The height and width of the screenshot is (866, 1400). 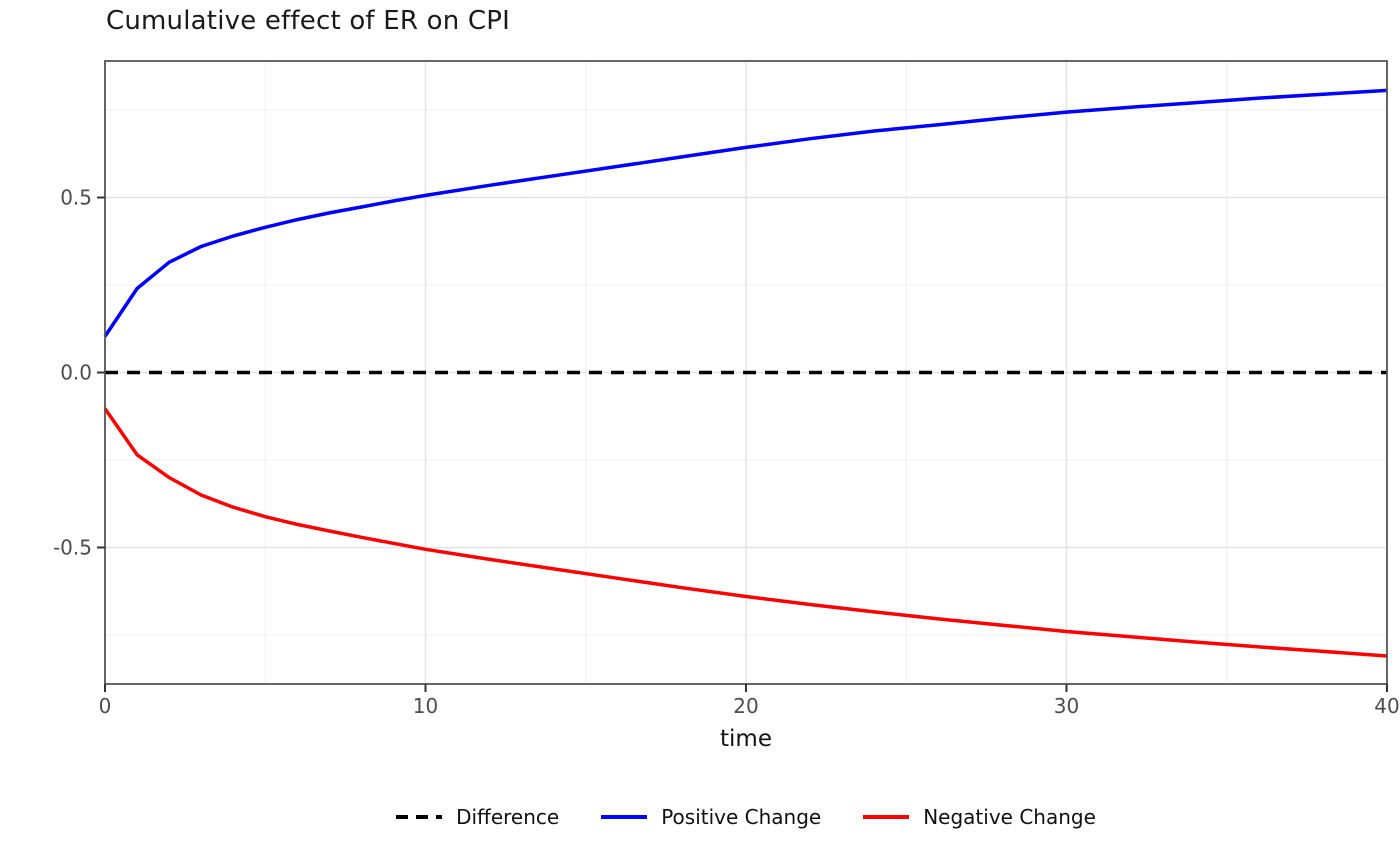 I want to click on legend-item: Difference, so click(x=477, y=817).